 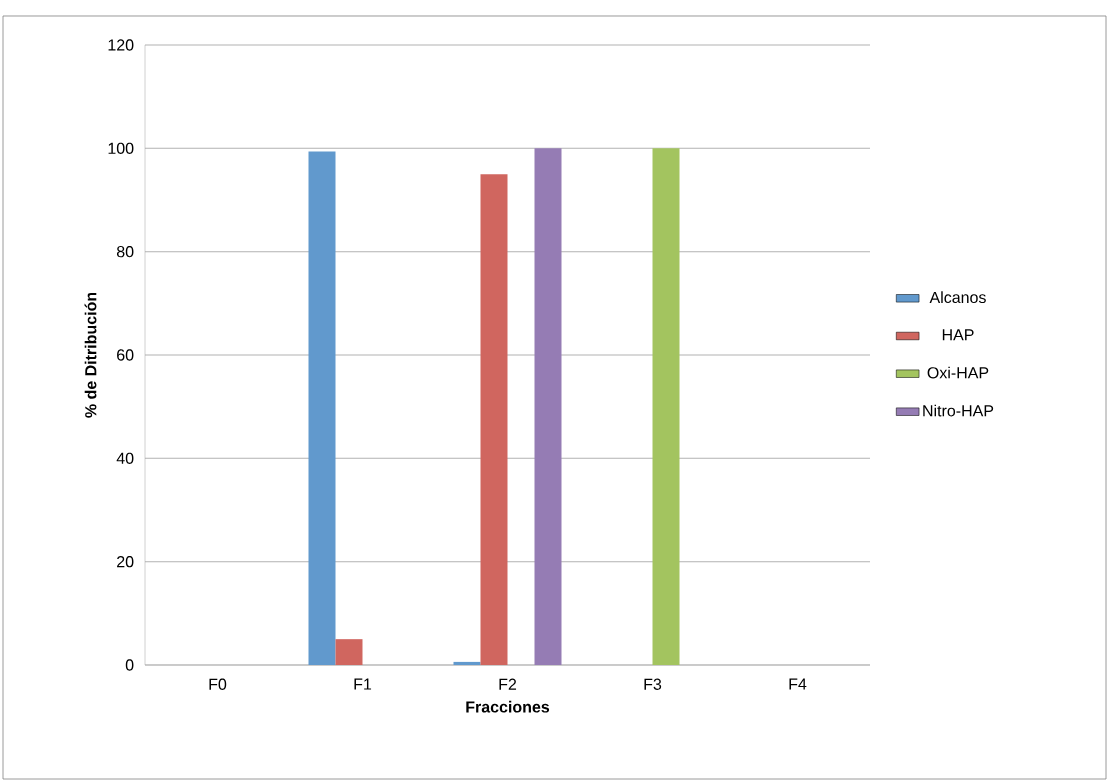 I want to click on legend-label: HAP, so click(x=958, y=335).